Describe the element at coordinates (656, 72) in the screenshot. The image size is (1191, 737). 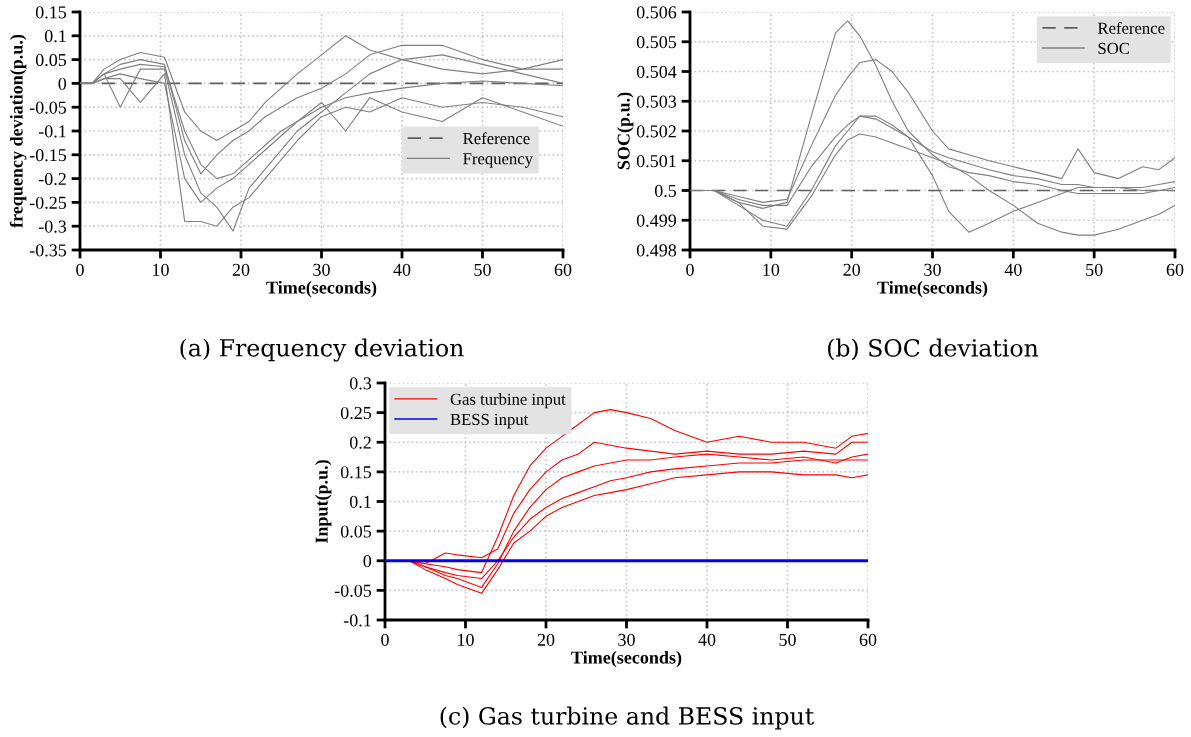
I see `y-tick-label: 0.504` at that location.